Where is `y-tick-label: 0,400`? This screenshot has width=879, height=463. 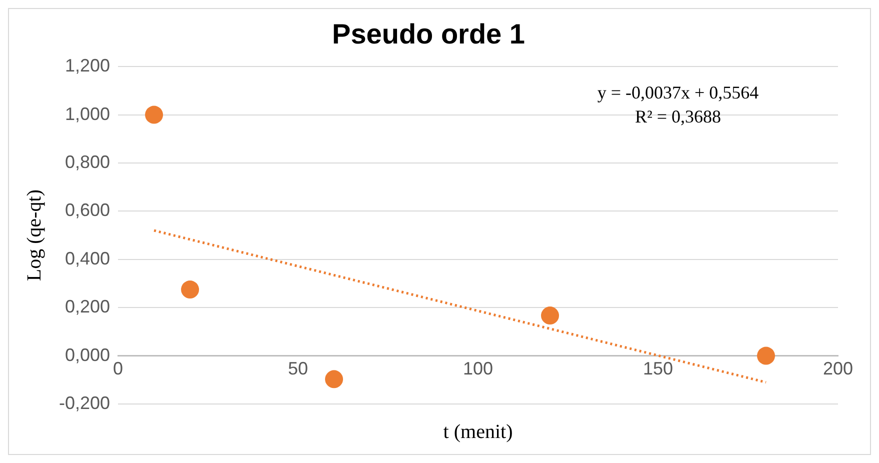
y-tick-label: 0,400 is located at coordinates (87, 258).